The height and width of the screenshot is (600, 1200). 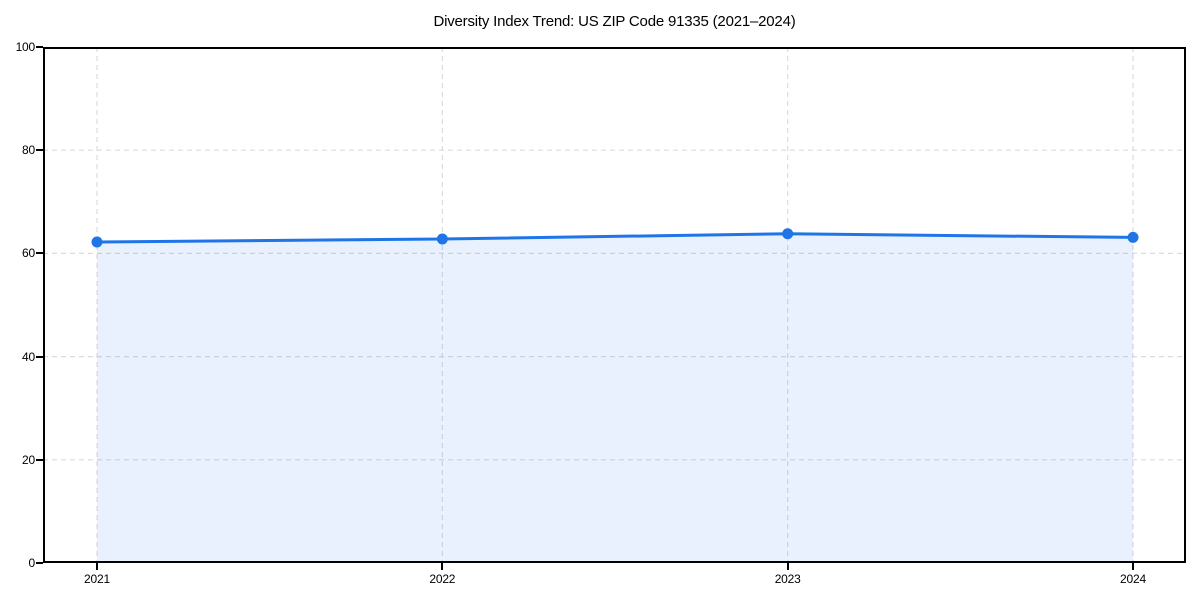 What do you see at coordinates (28, 459) in the screenshot?
I see `y-tick-label: 20` at bounding box center [28, 459].